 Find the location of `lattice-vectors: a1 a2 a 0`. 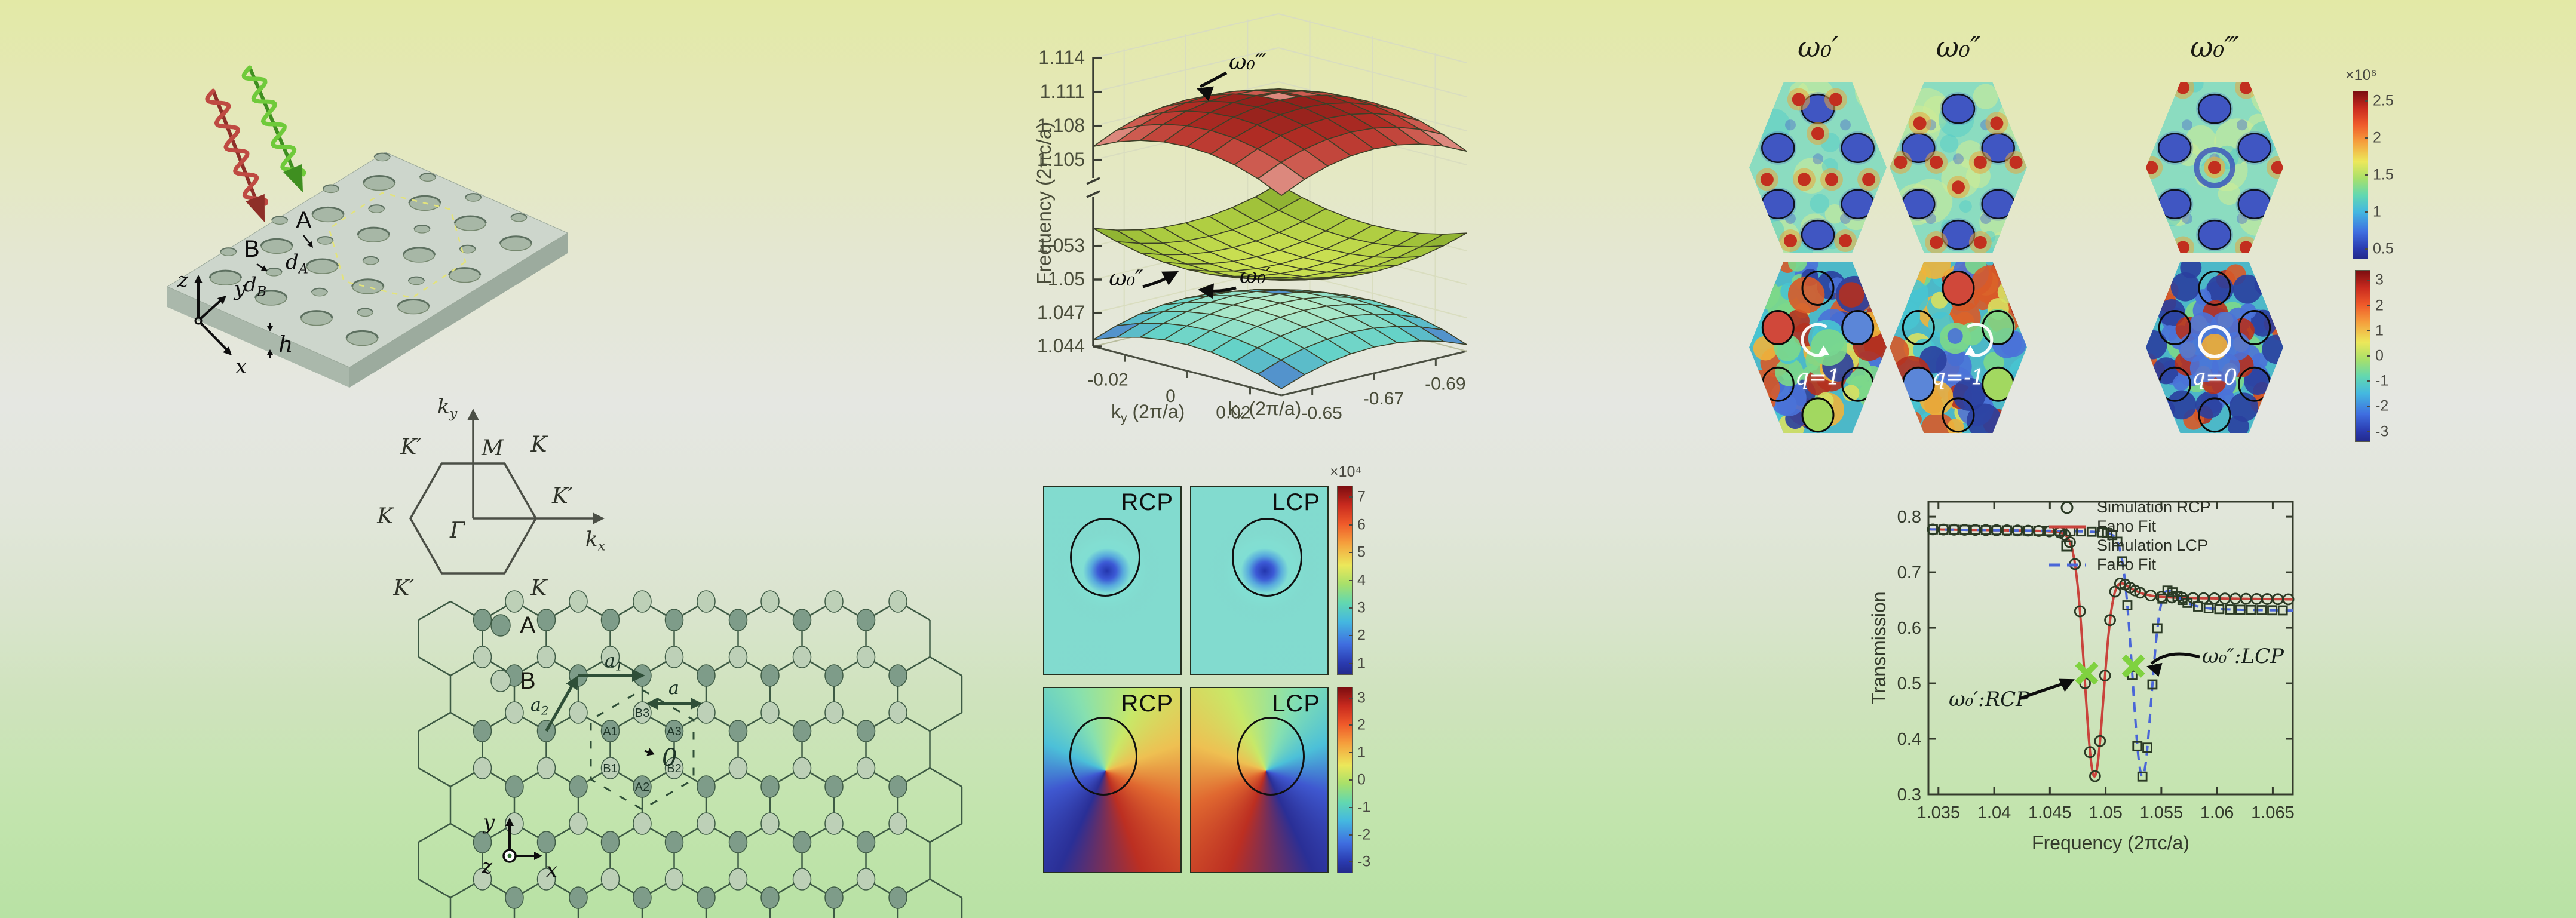

lattice-vectors: a1 a2 a 0 is located at coordinates (617, 711).